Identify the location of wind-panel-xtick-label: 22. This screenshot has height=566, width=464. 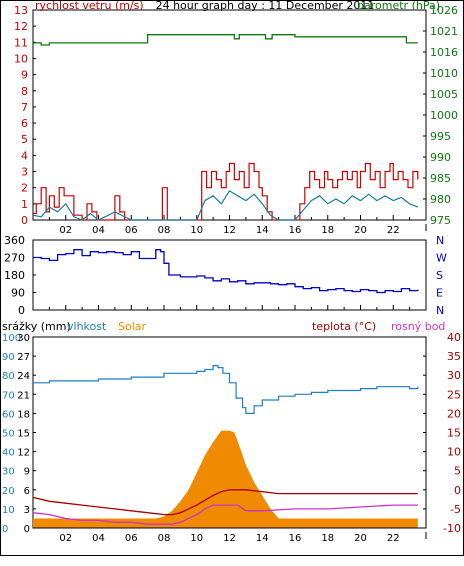
(393, 230).